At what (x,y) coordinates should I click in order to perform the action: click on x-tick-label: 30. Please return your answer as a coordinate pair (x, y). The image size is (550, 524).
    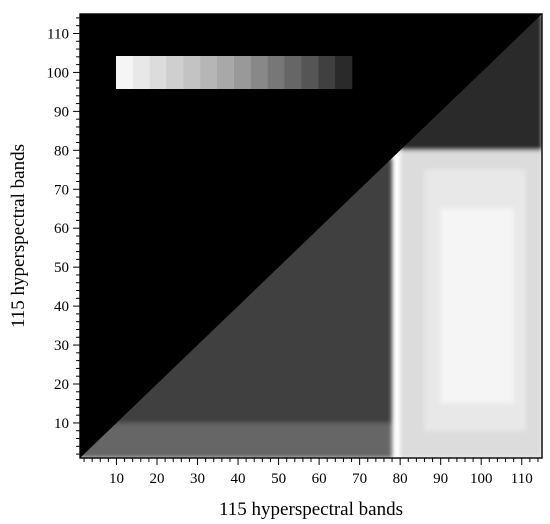
    Looking at the image, I should click on (197, 479).